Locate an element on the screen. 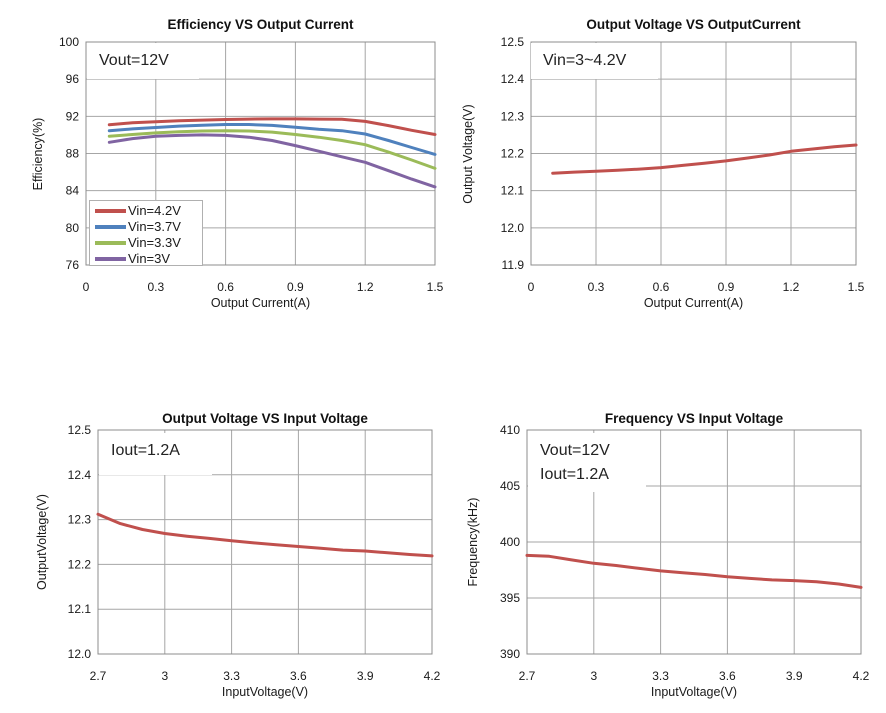  legend-label: Vin=4.2V is located at coordinates (154, 210).